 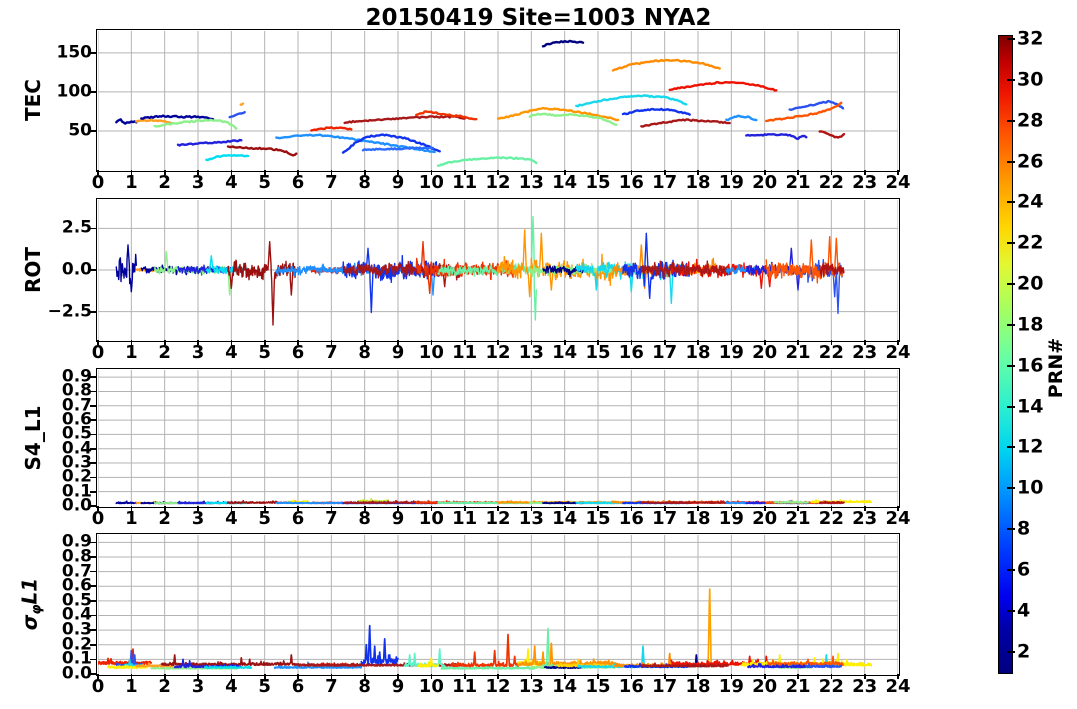 What do you see at coordinates (1030, 446) in the screenshot?
I see `colorbar-tick-label: 12` at bounding box center [1030, 446].